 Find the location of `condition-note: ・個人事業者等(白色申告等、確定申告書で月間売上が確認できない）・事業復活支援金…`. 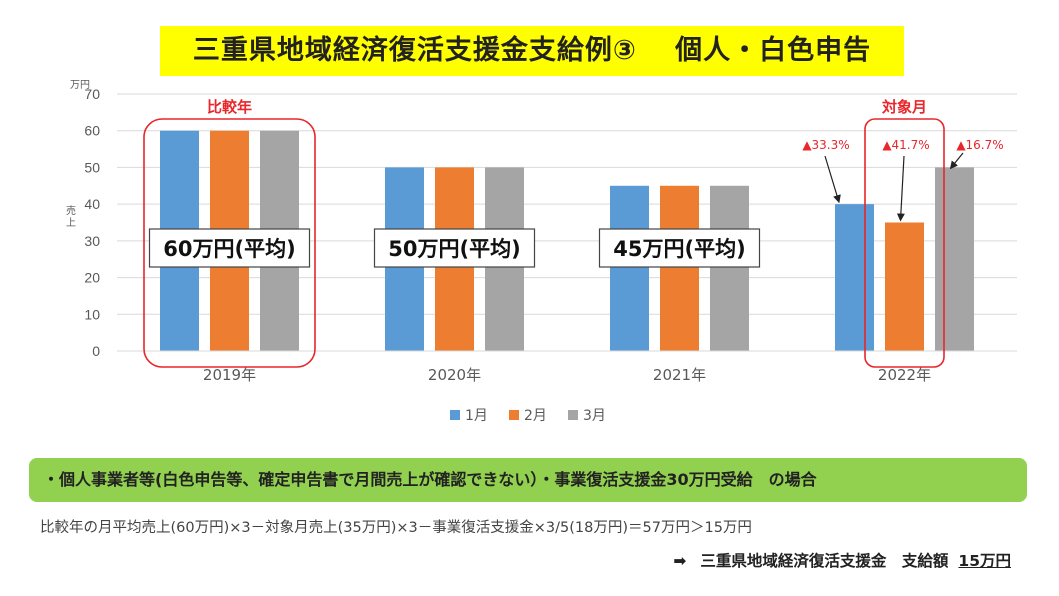

condition-note: ・個人事業者等(白色申告等、確定申告書で月間売上が確認できない）・事業復活支援金… is located at coordinates (528, 480).